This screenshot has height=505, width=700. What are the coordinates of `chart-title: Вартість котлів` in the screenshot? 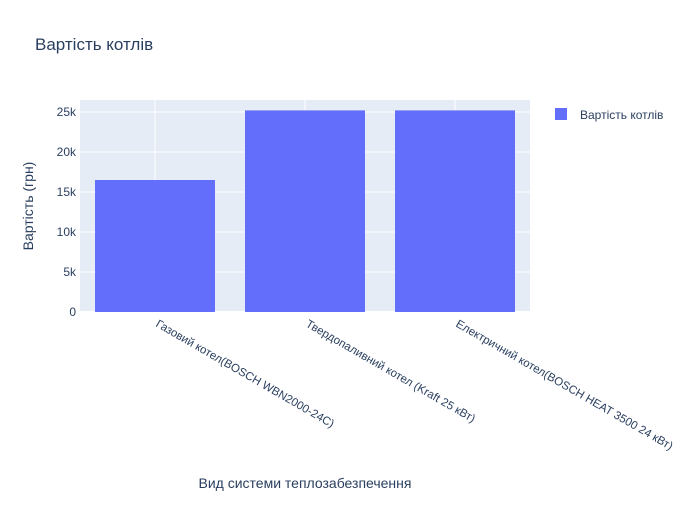 It's located at (94, 44).